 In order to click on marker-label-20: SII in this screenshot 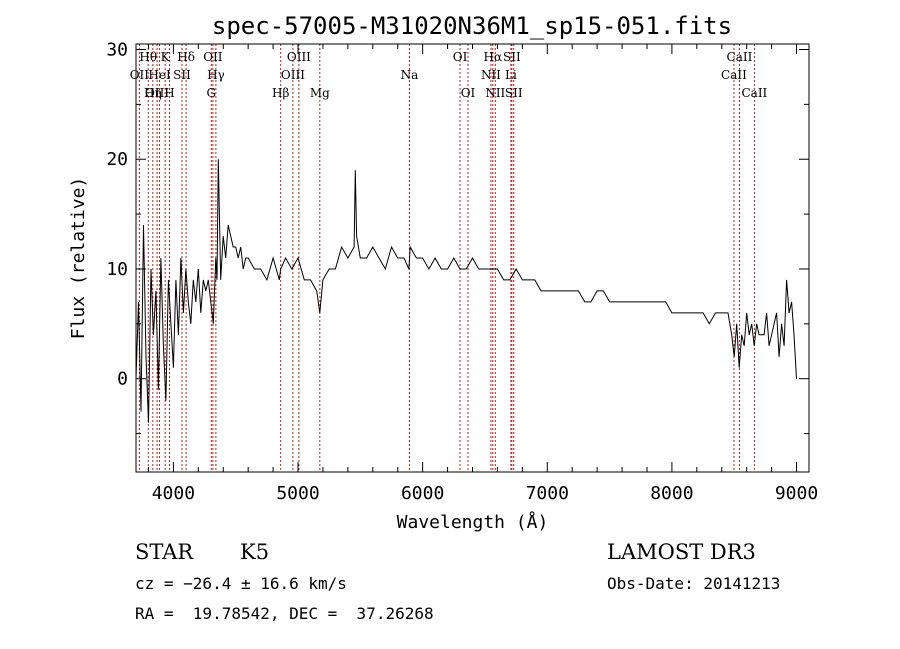, I will do `click(512, 57)`.